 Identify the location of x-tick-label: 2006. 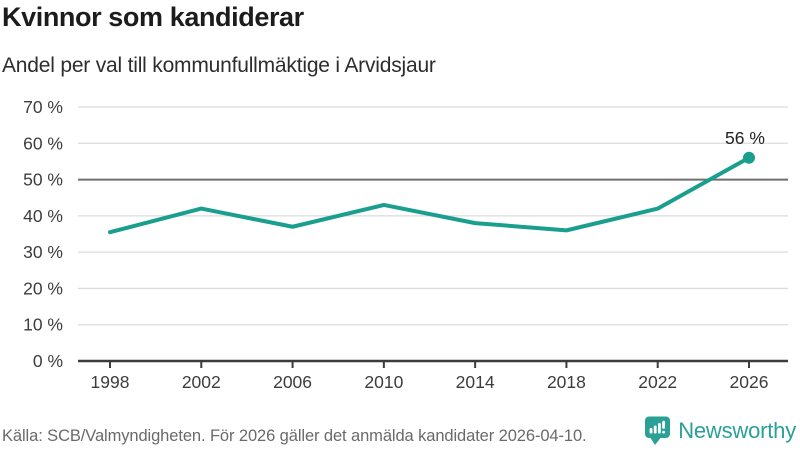
(292, 382).